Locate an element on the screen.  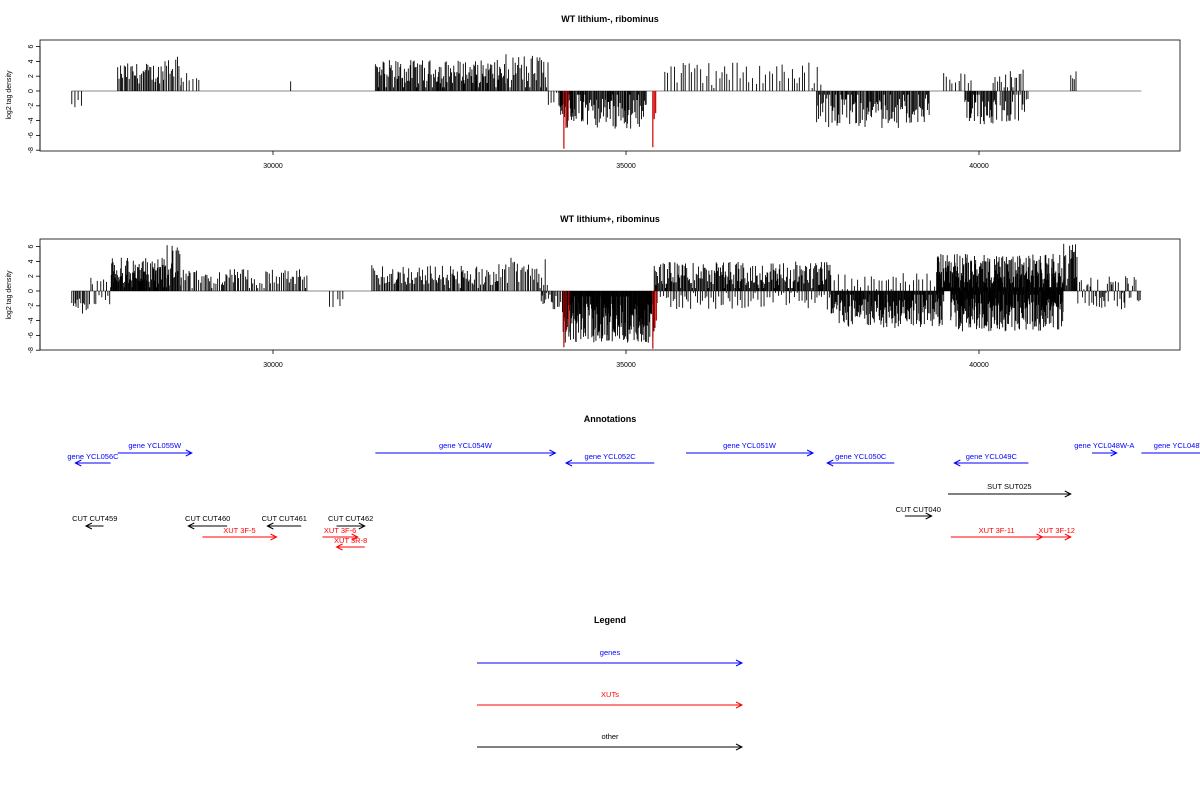
panel-1-axes: -8 -6 -4 -2 0 2 4 6 30000 35000 40000 is located at coordinates (508, 107).